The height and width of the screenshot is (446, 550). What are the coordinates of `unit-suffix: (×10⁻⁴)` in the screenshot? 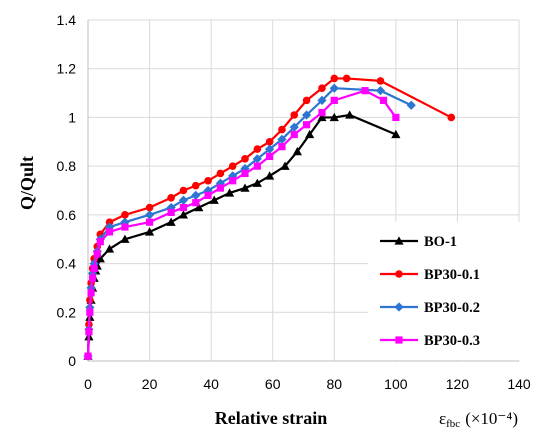 It's located at (491, 418).